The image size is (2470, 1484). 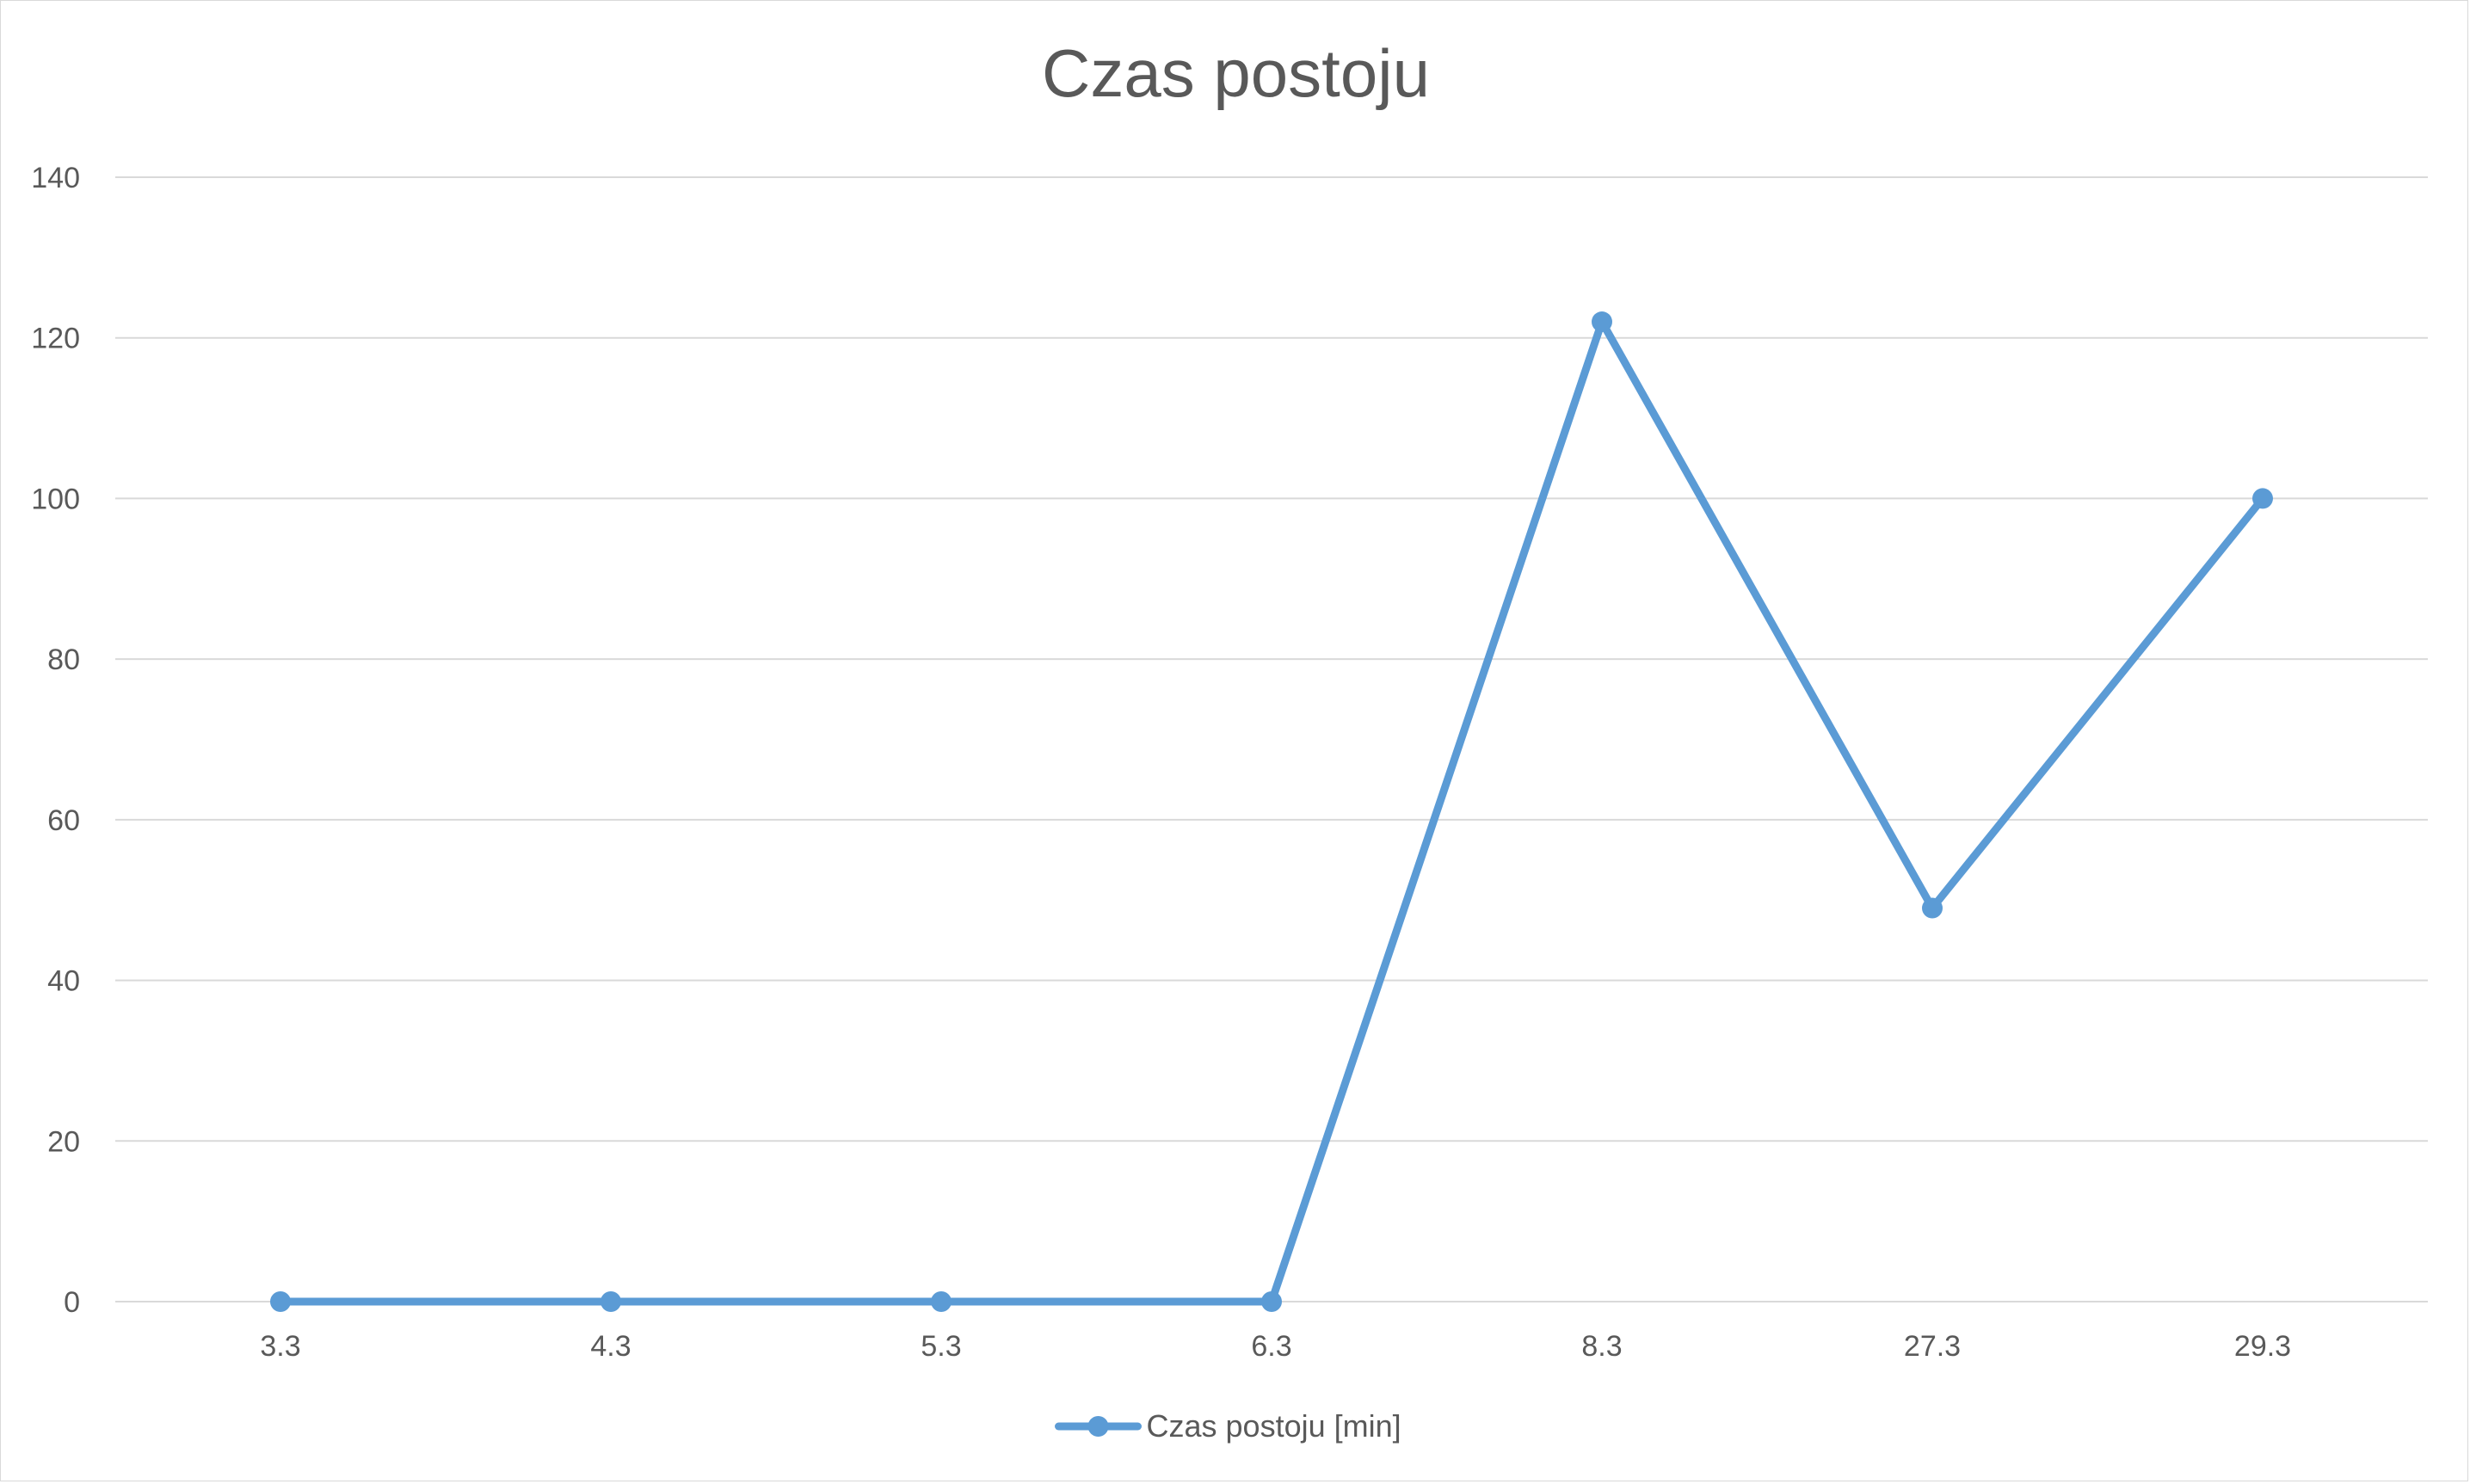 I want to click on x-tick-label: 27.3, so click(x=1932, y=1346).